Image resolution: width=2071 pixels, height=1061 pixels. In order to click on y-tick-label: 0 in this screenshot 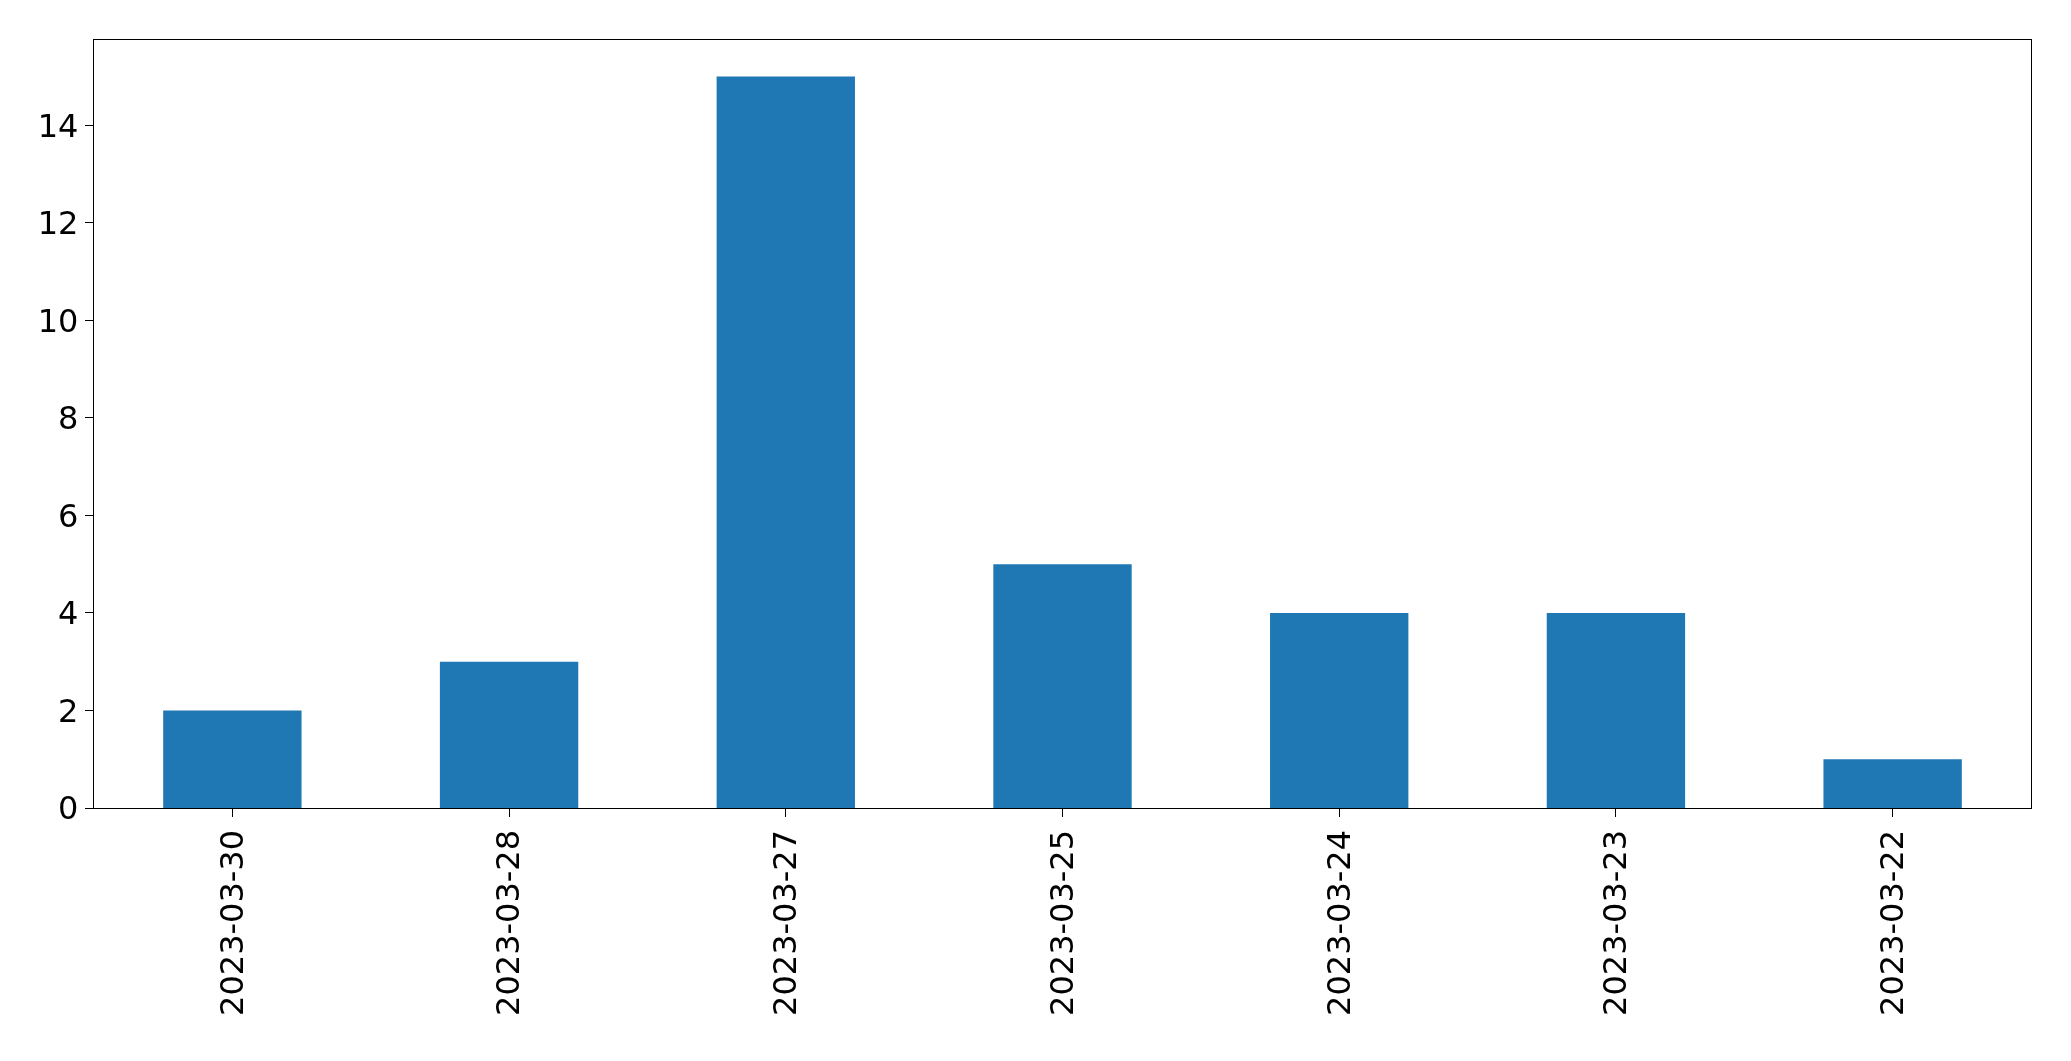, I will do `click(68, 808)`.